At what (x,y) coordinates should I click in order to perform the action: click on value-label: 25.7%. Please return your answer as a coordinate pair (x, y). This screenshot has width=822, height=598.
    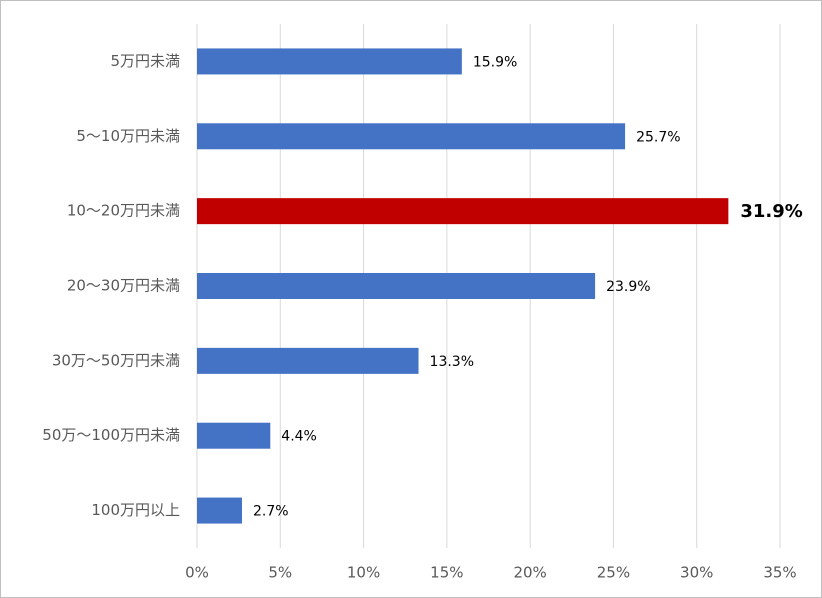
    Looking at the image, I should click on (658, 137).